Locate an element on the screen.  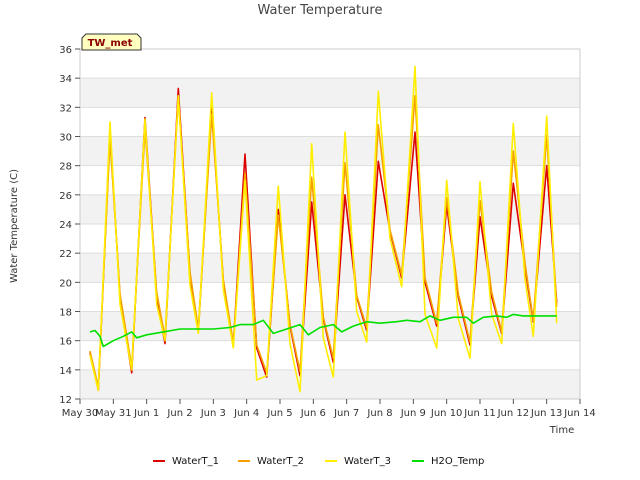
x-tick-label: Jun 11 is located at coordinates (479, 413).